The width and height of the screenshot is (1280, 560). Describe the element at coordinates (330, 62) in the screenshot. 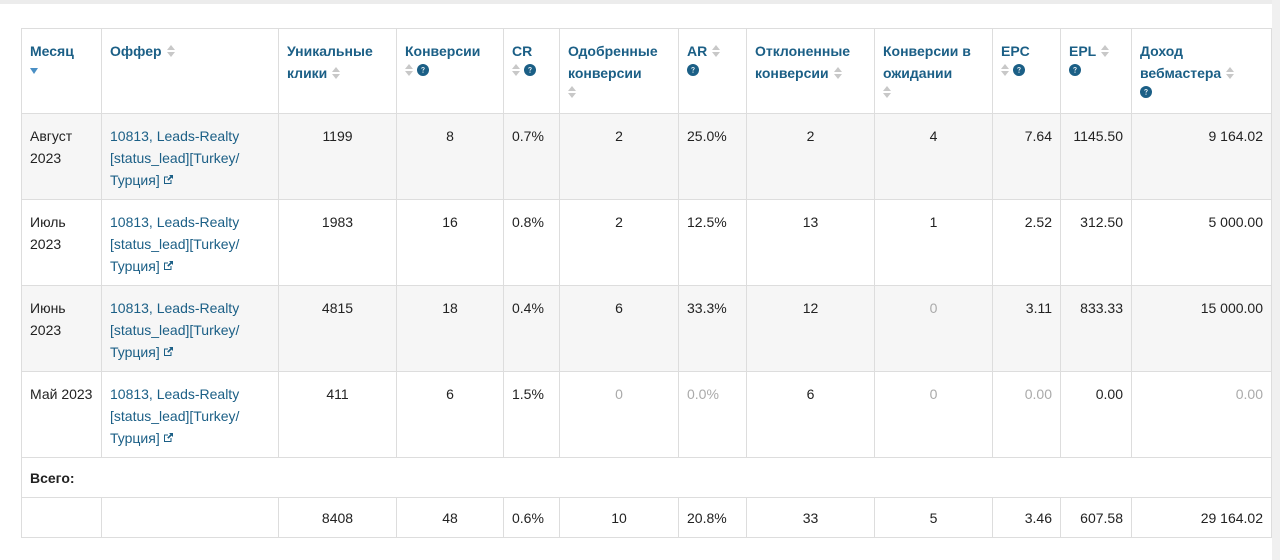

I see `header-label-unique-clicks: Уникальные клики` at that location.